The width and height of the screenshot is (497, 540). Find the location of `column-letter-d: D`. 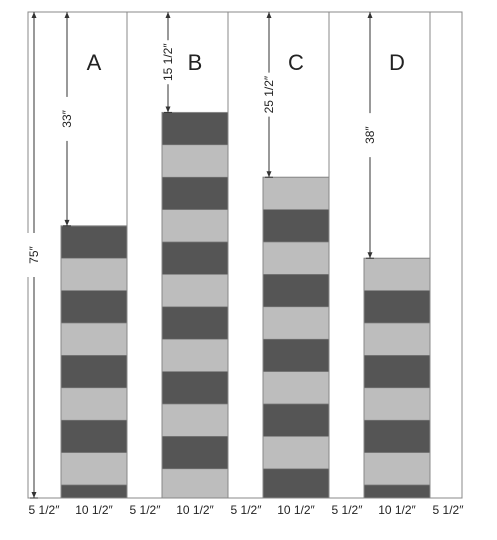

column-letter-d: D is located at coordinates (397, 62).